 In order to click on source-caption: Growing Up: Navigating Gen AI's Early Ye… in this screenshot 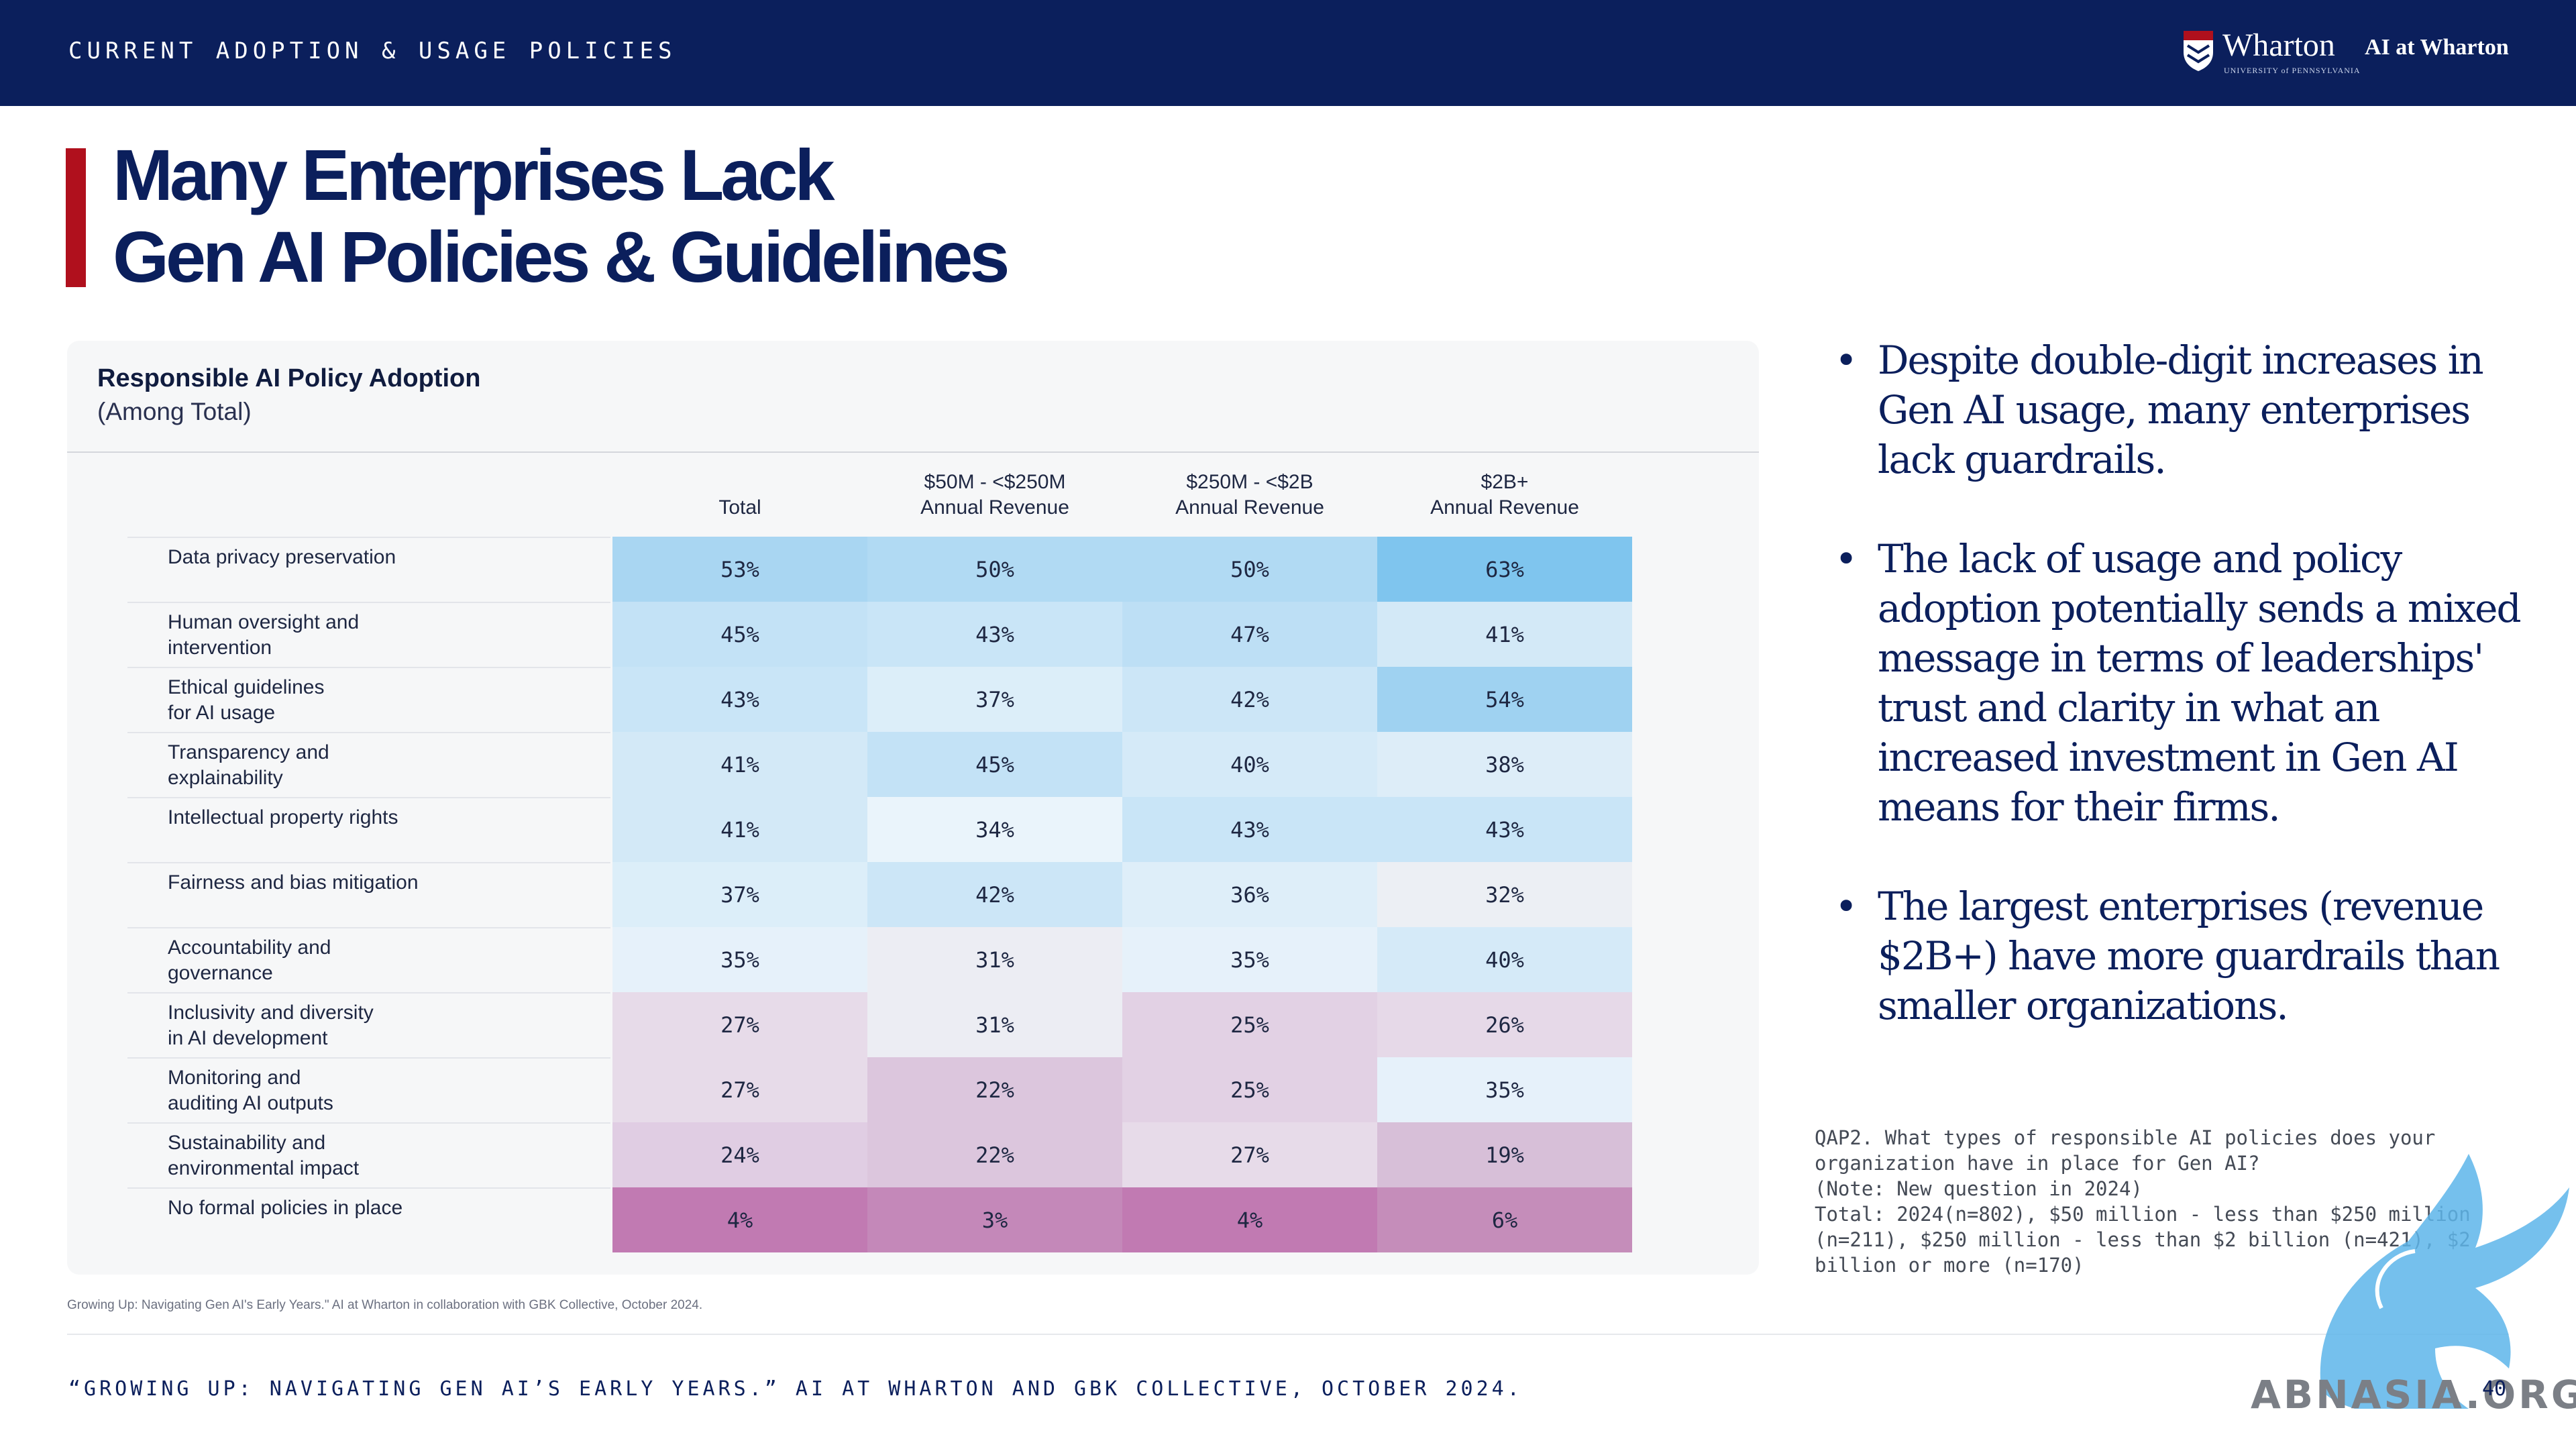, I will do `click(385, 1305)`.